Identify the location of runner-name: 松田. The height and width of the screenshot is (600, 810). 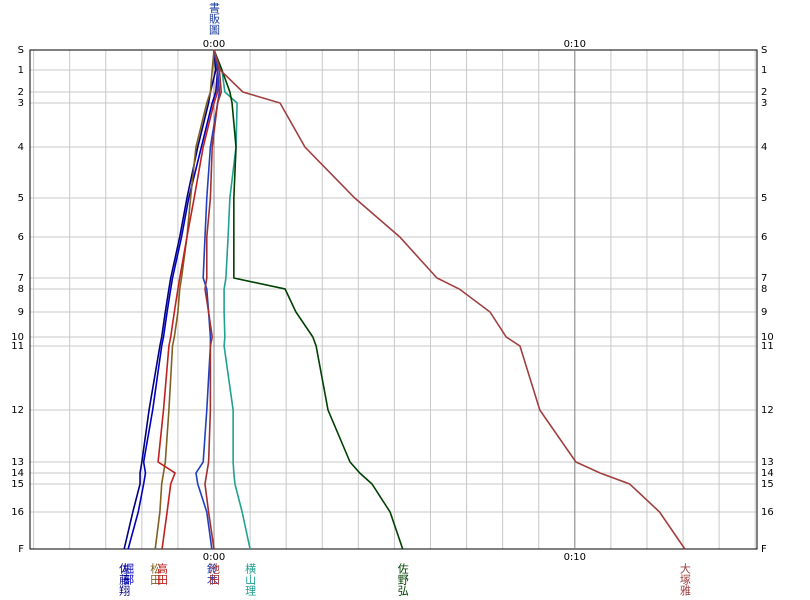
(155, 573).